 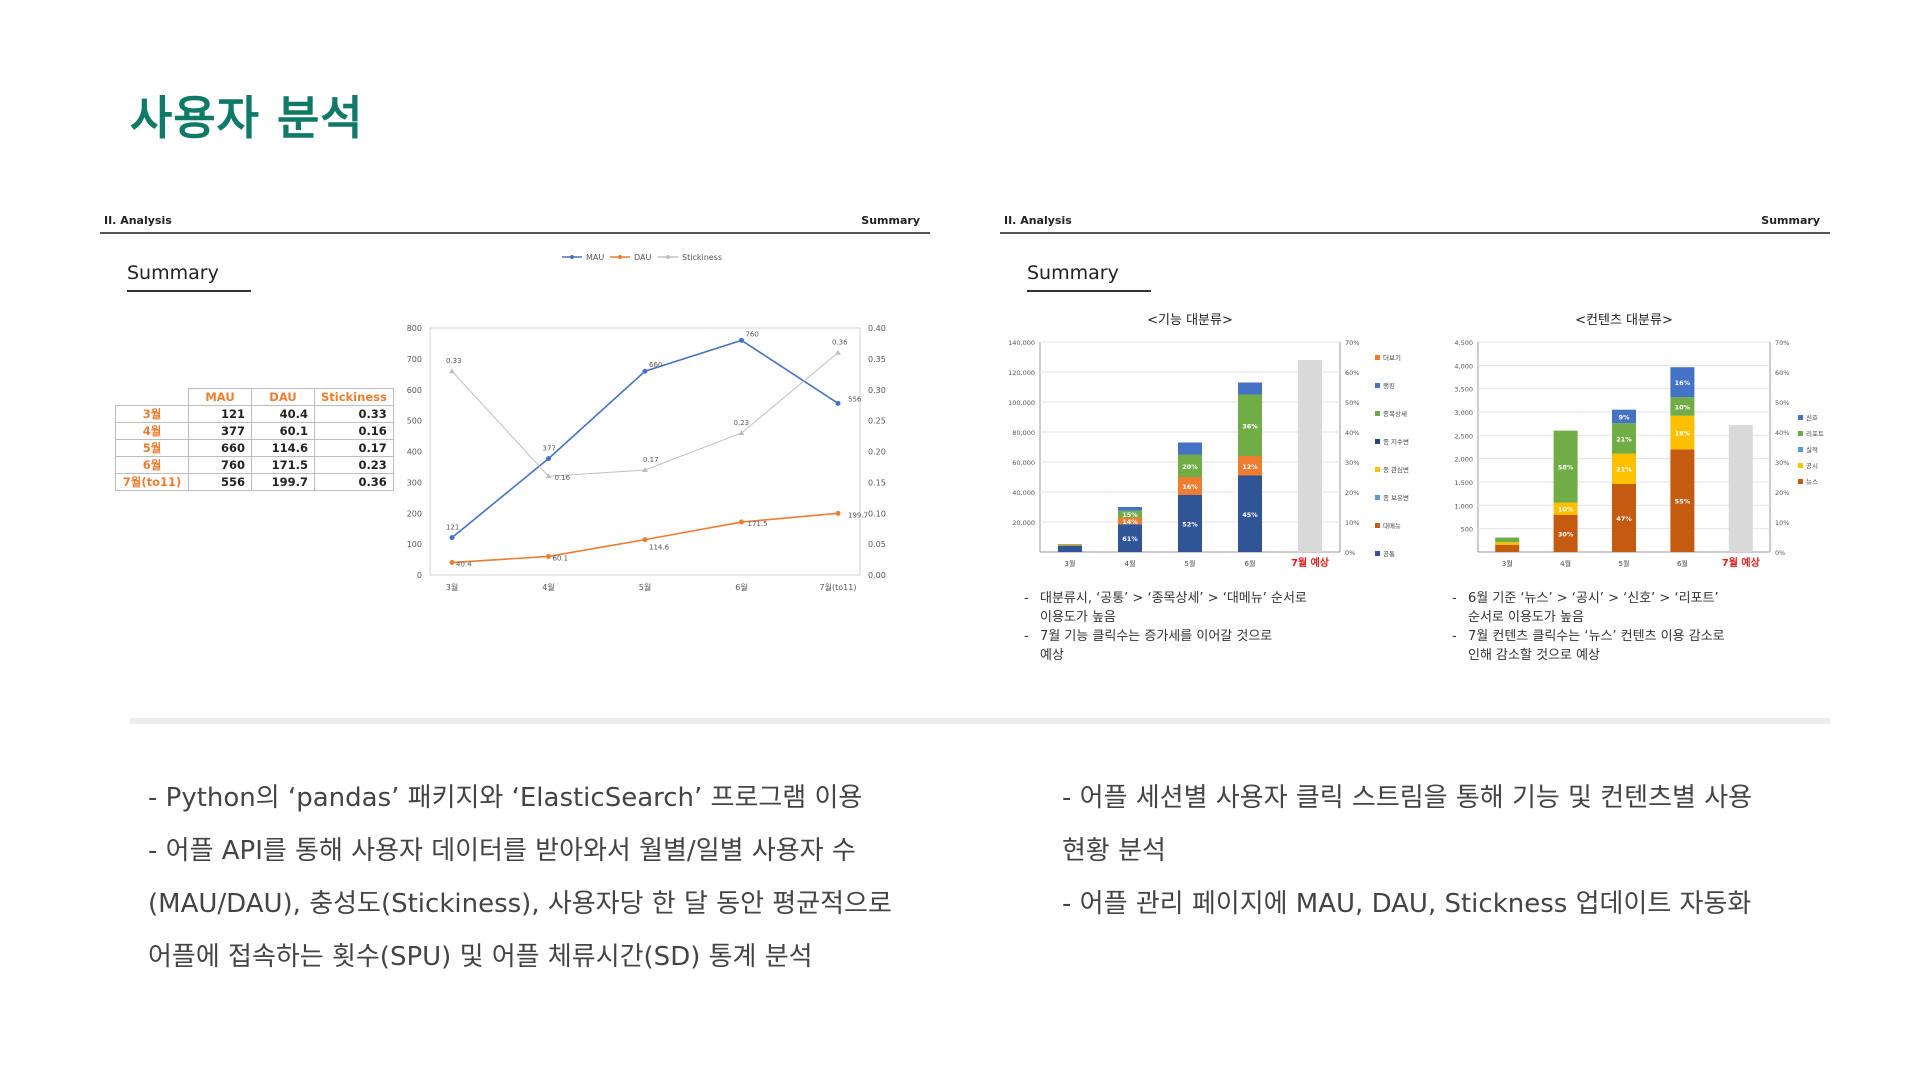 I want to click on note-line: 순서로 이용도가 높음, so click(x=1526, y=617).